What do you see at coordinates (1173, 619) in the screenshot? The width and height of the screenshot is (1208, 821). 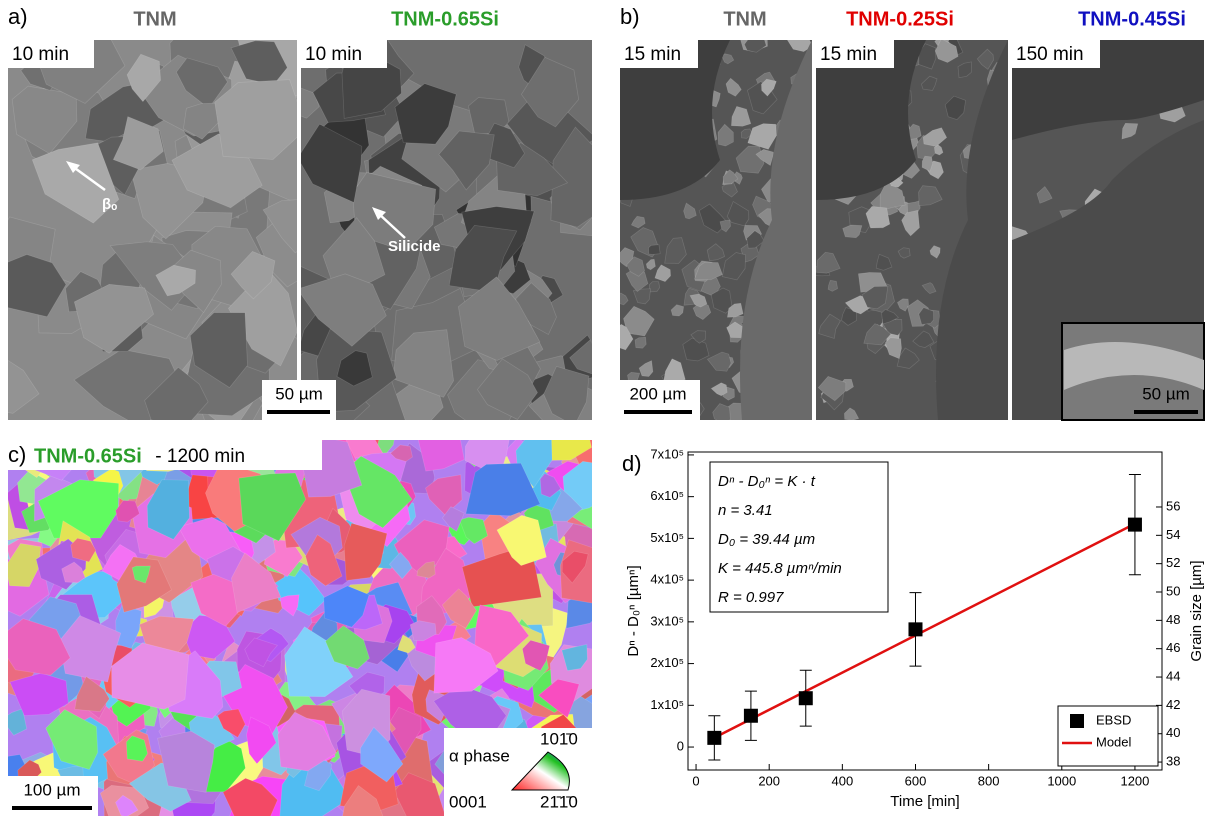 I see `y2-tick-label: 48` at bounding box center [1173, 619].